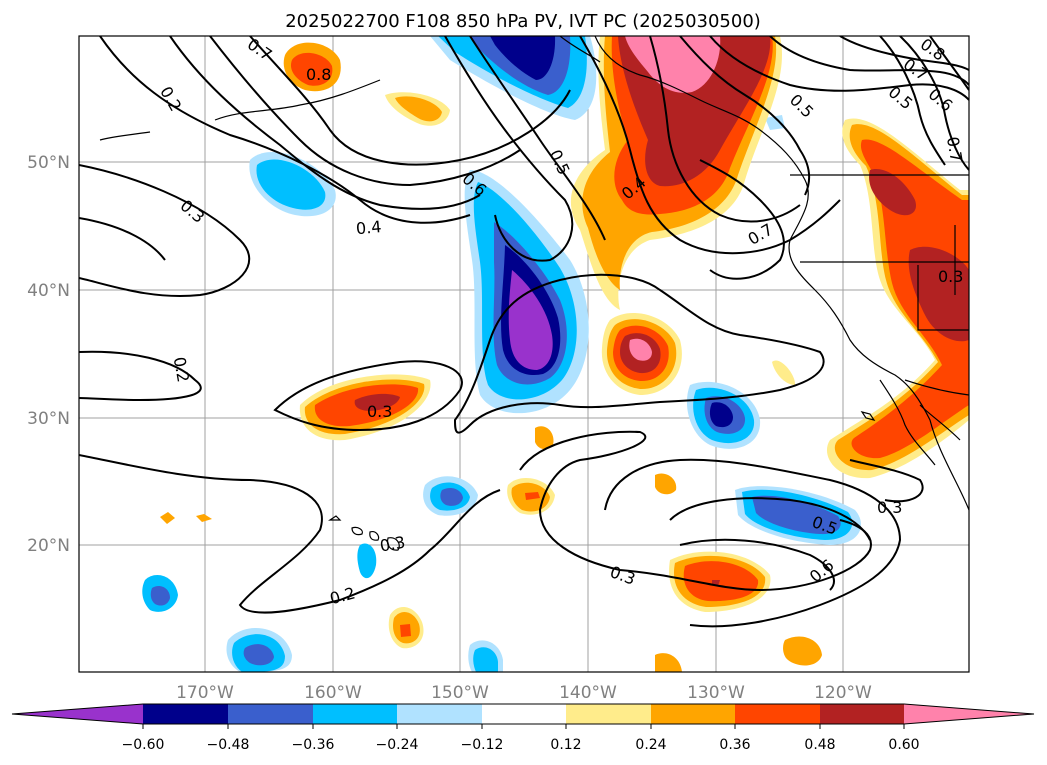  What do you see at coordinates (650, 745) in the screenshot?
I see `colorbar-tick-label: 0.24` at bounding box center [650, 745].